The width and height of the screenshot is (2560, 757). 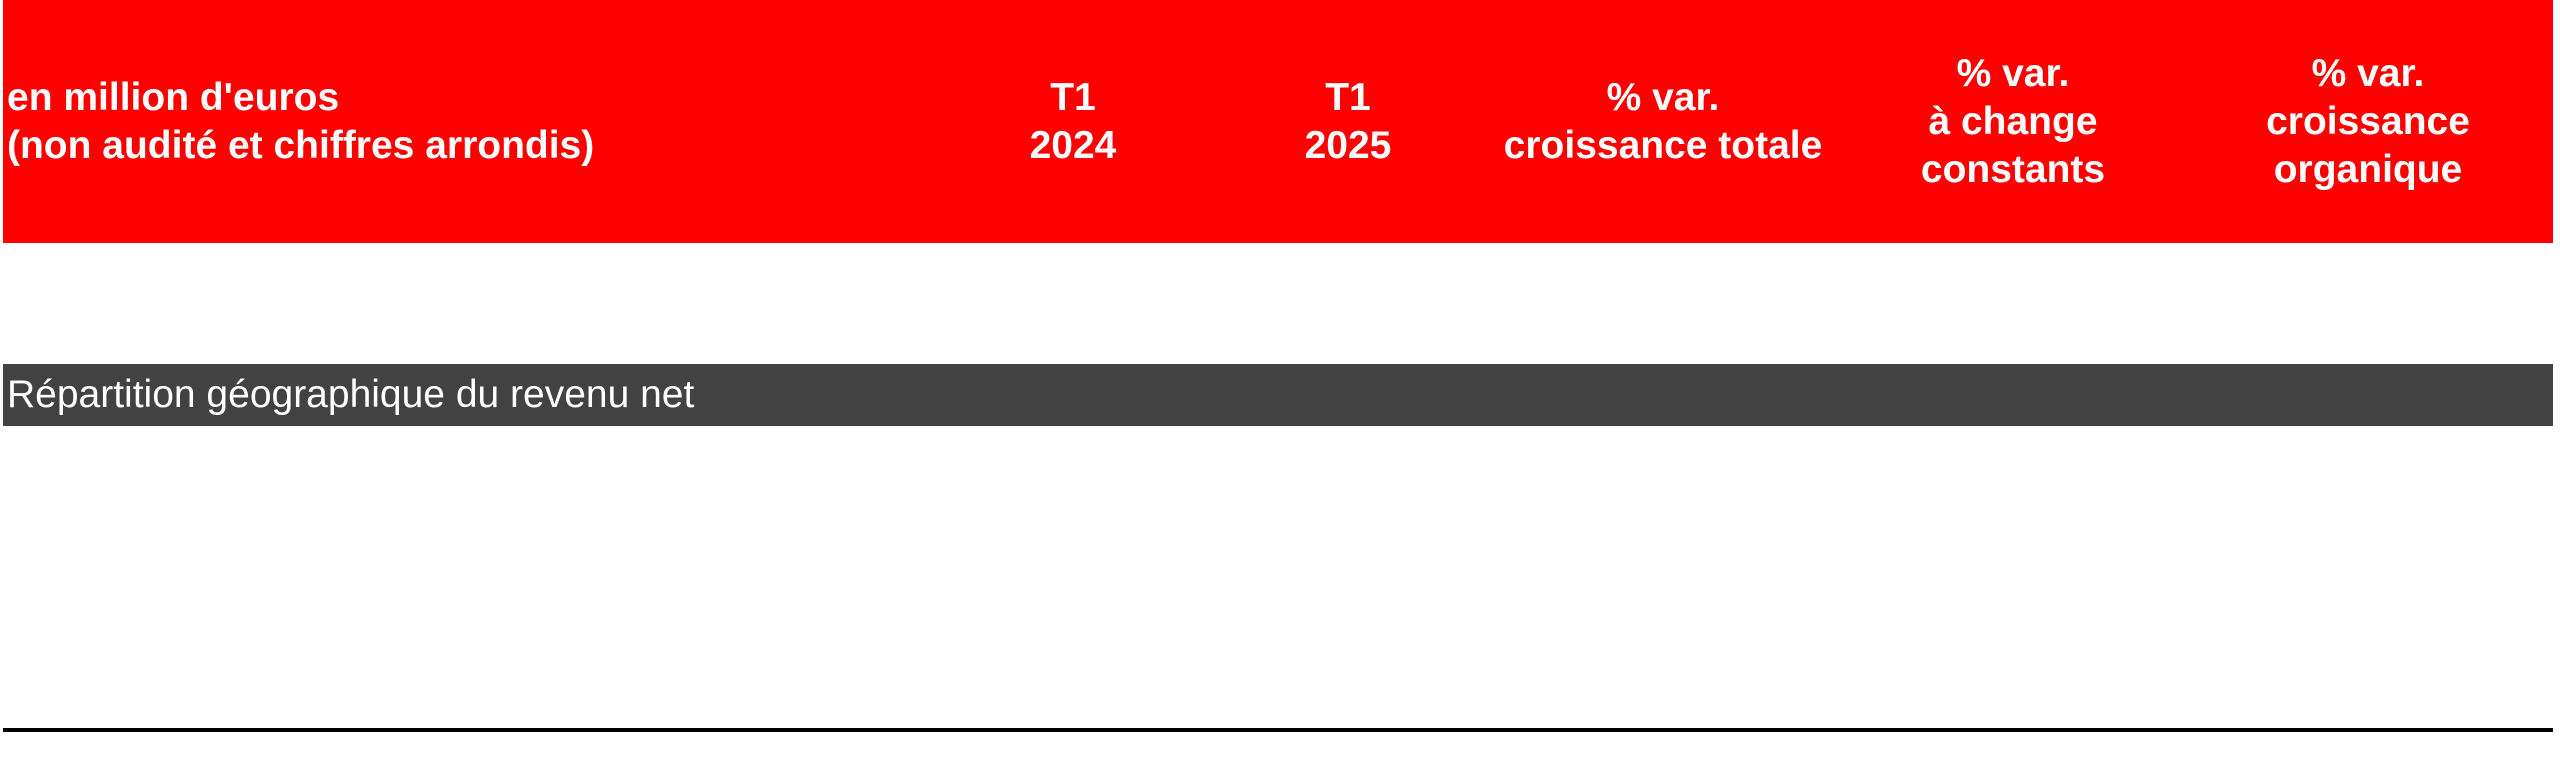 What do you see at coordinates (1073, 121) in the screenshot?
I see `column-header-q1-2024: T1 2024` at bounding box center [1073, 121].